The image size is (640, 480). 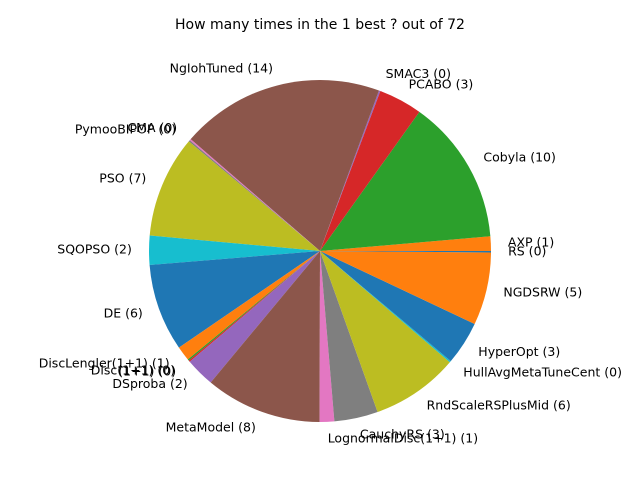 What do you see at coordinates (418, 73) in the screenshot?
I see `slice-label: SMAC3 (0)` at bounding box center [418, 73].